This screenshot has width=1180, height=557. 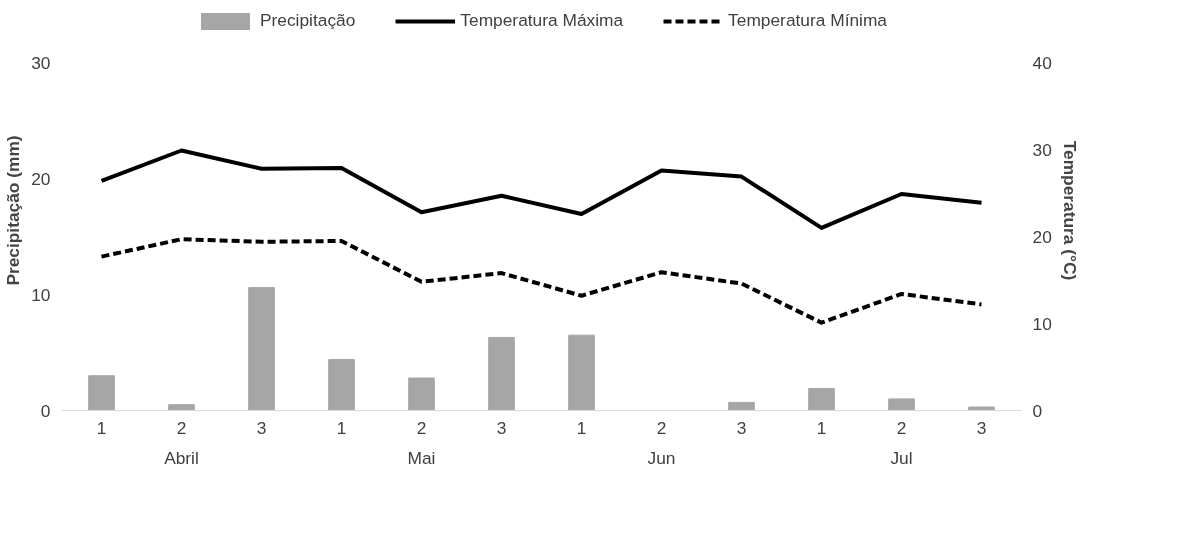 I want to click on text: Jun, so click(x=661, y=457).